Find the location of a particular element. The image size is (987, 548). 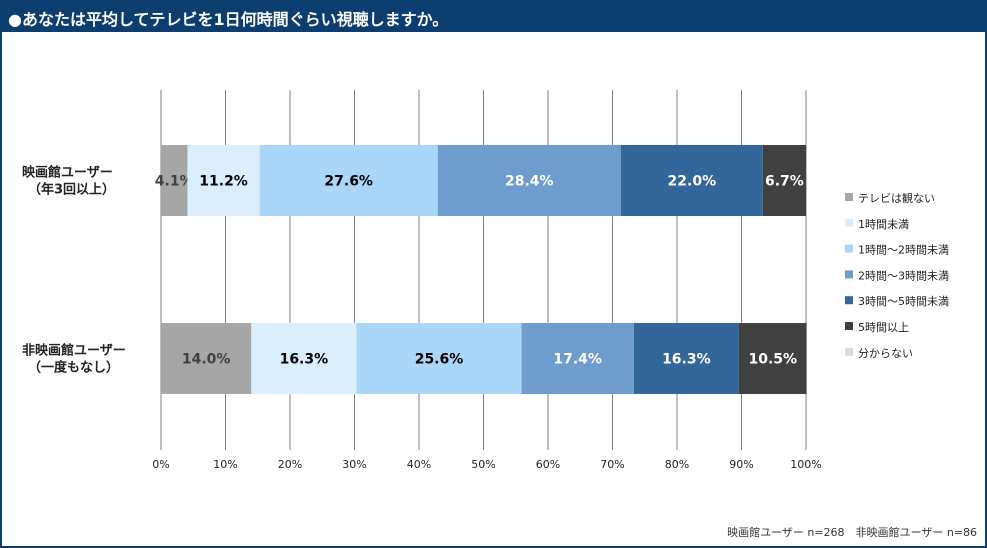

x-tick-label: 70% is located at coordinates (612, 464).